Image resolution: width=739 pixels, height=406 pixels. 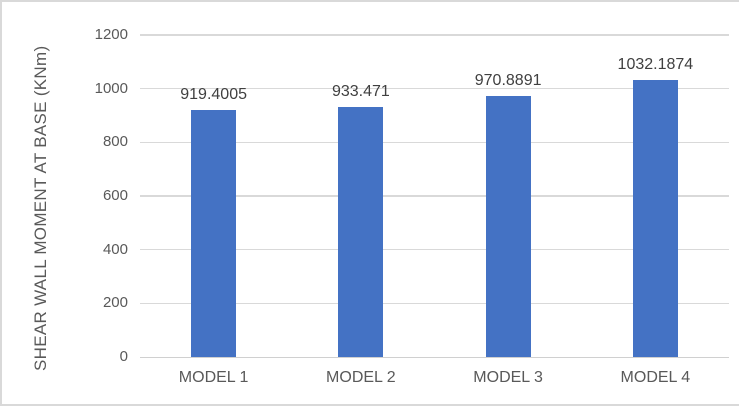 What do you see at coordinates (655, 65) in the screenshot?
I see `bar-value-label: 1032.1874` at bounding box center [655, 65].